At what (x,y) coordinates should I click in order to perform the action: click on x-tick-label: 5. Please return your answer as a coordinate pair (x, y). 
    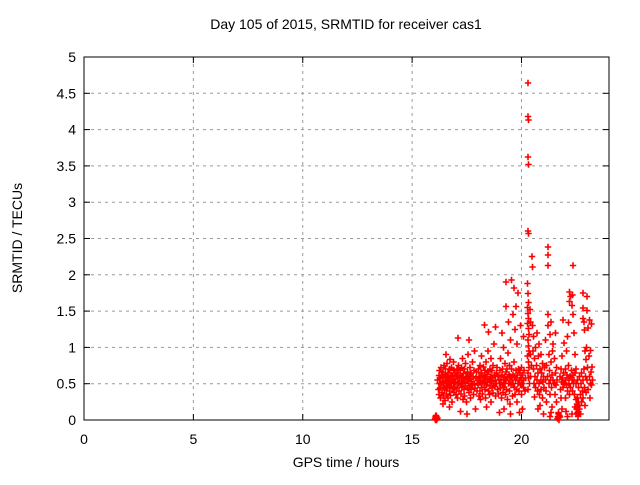
    Looking at the image, I should click on (193, 439).